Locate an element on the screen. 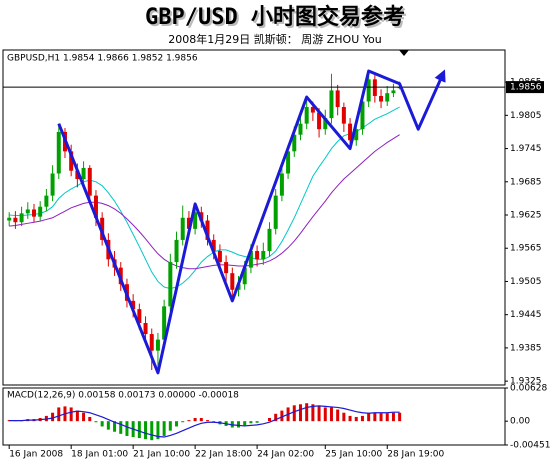  shift-marker is located at coordinates (404, 53).